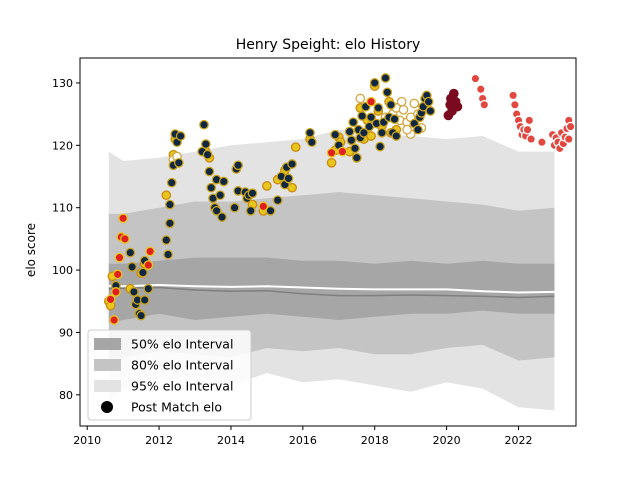  I want to click on y-axis-ticks: 80 90 100 110 120 130, so click(66, 239).